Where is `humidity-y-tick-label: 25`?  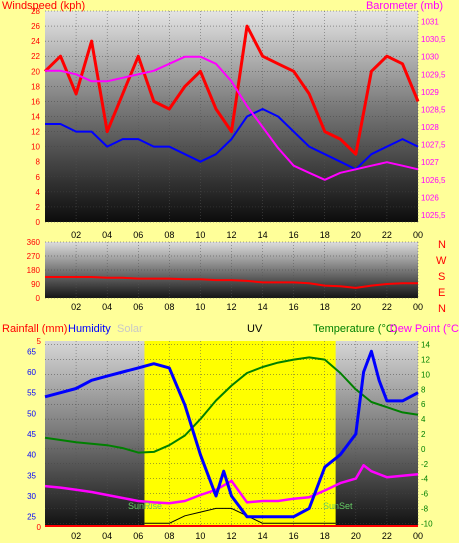 humidity-y-tick-label: 25 is located at coordinates (31, 517).